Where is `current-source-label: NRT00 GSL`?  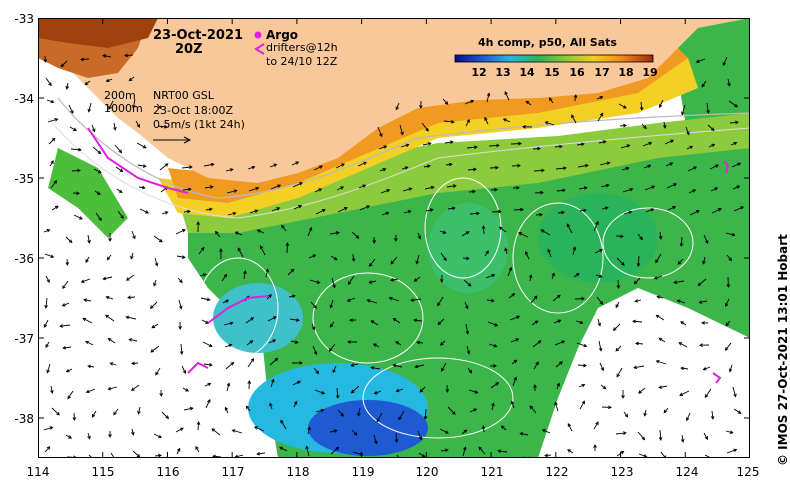
current-source-label: NRT00 GSL is located at coordinates (183, 95).